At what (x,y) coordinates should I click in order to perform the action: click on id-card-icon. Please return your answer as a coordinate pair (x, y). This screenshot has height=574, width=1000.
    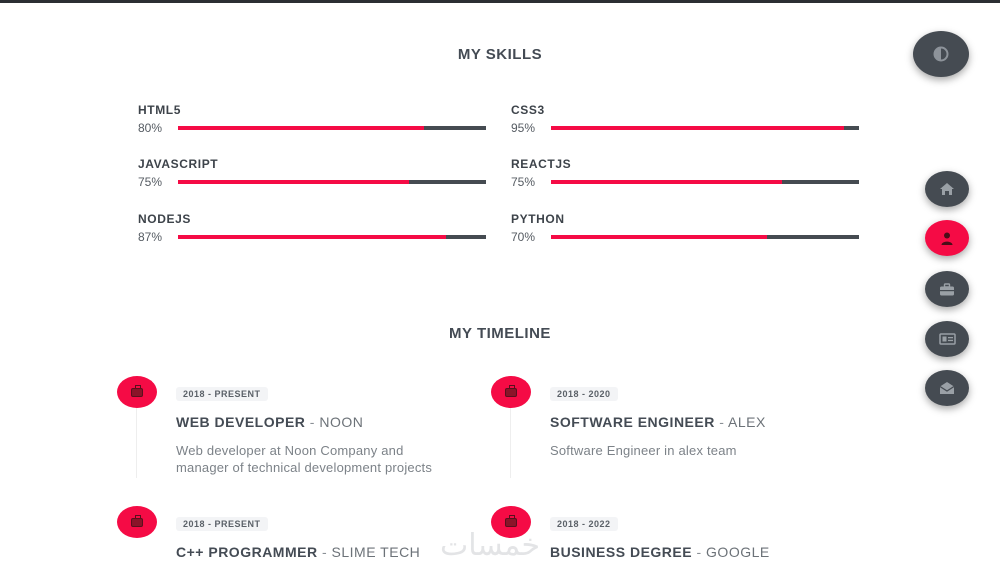
    Looking at the image, I should click on (947, 339).